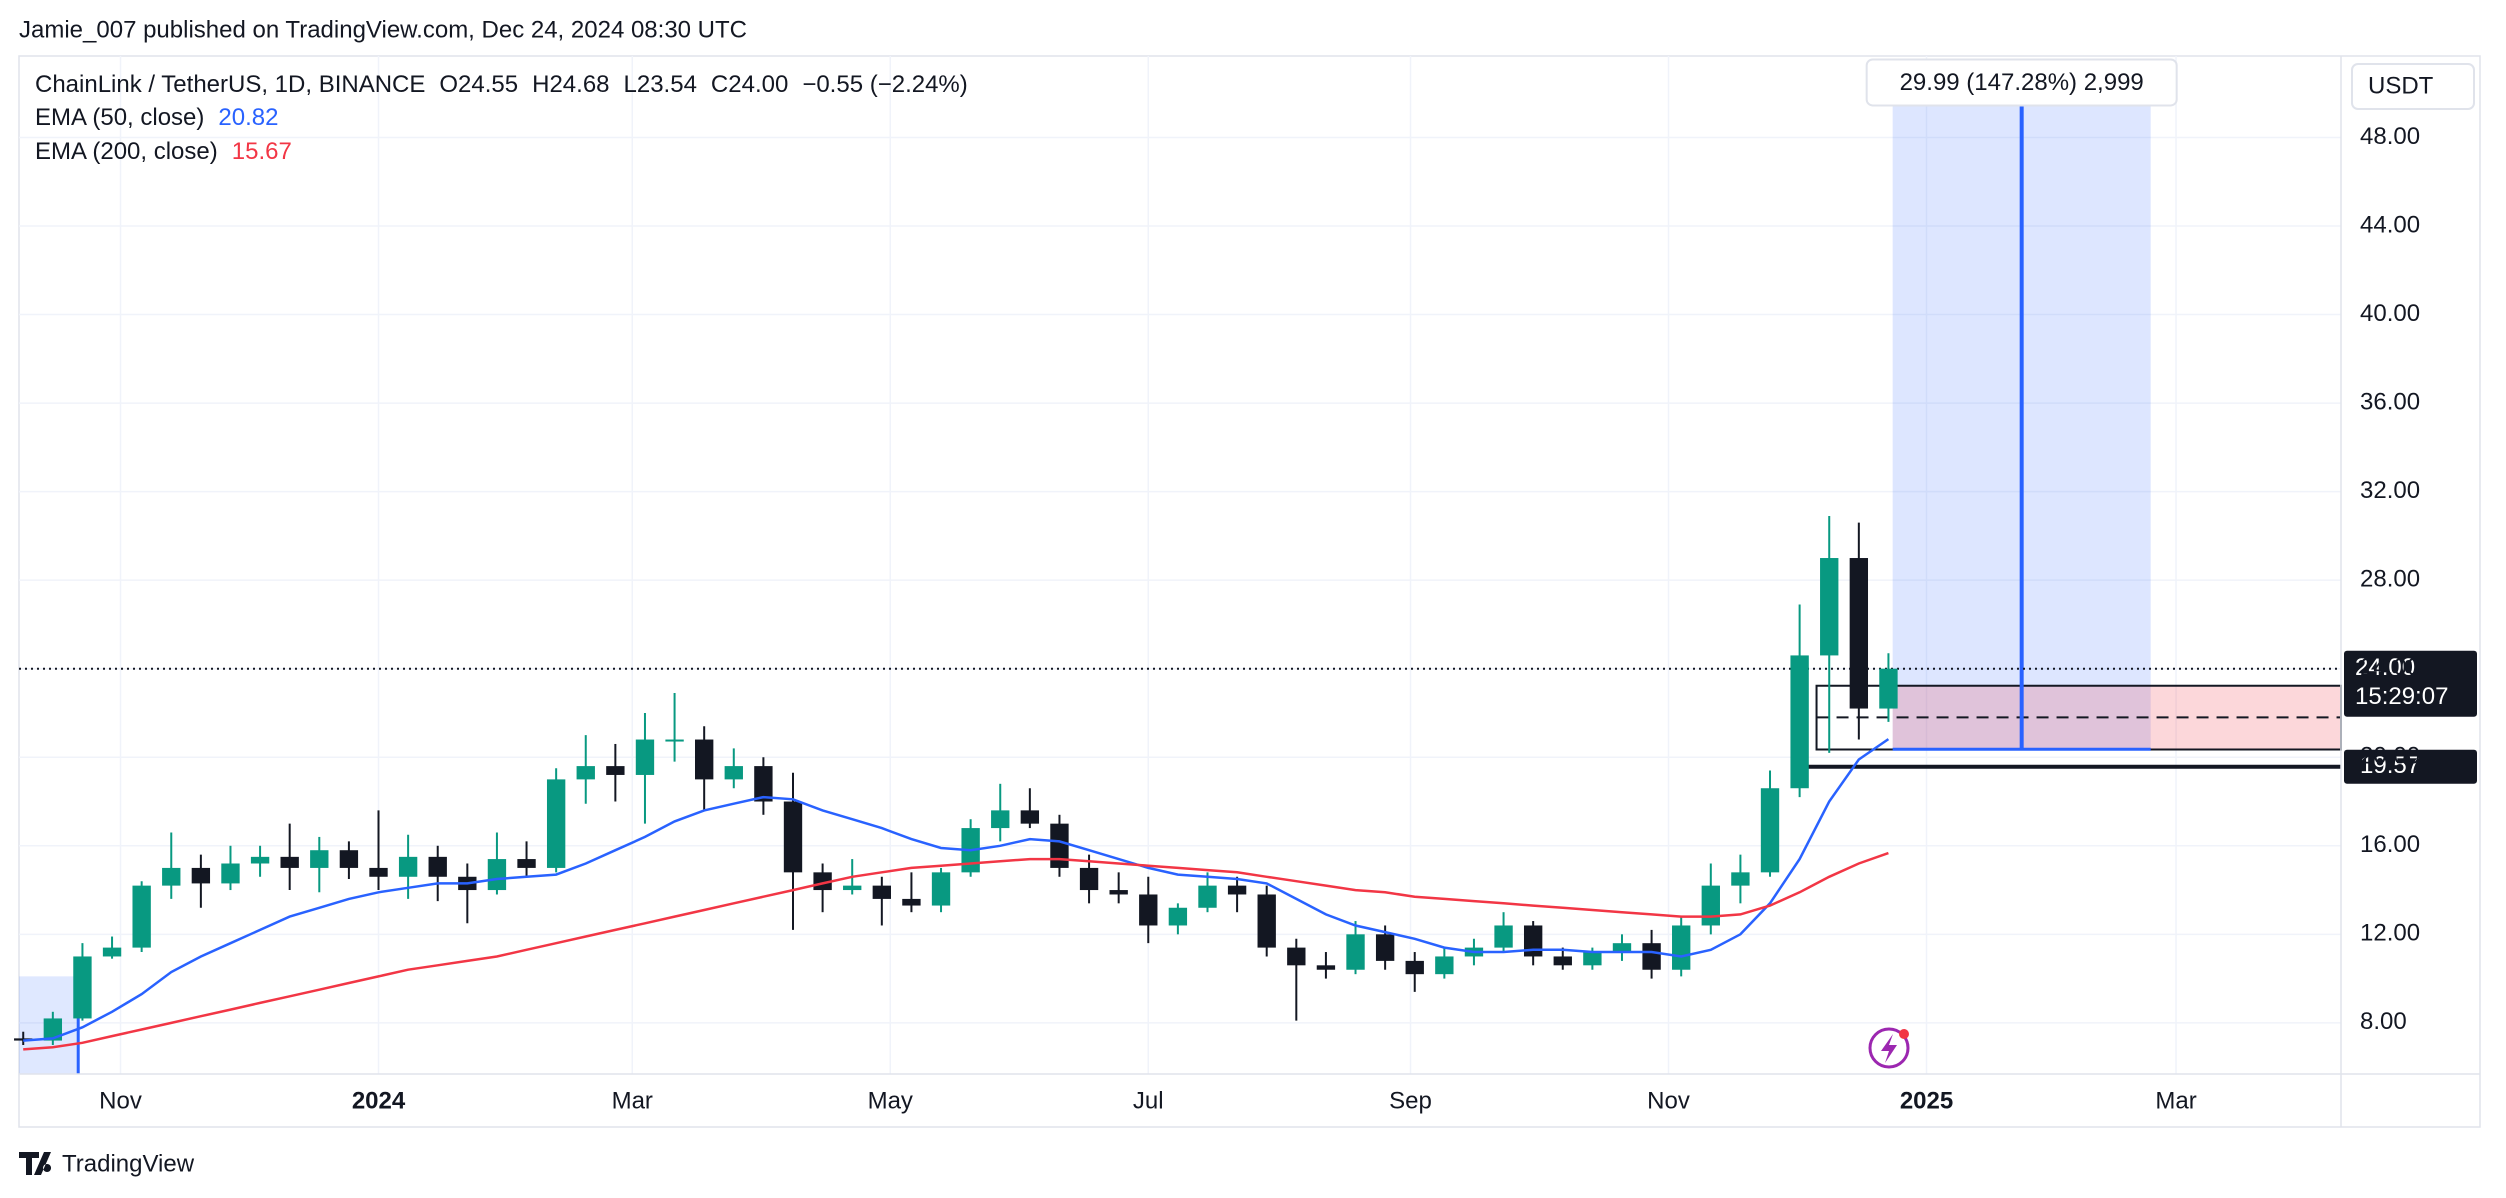  Describe the element at coordinates (2390, 224) in the screenshot. I see `y-tick-label: 44.00` at that location.